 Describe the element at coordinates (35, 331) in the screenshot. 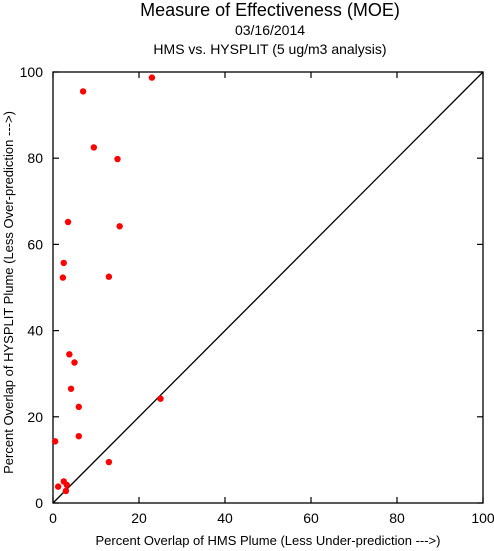

I see `y-tick-label: 40` at that location.